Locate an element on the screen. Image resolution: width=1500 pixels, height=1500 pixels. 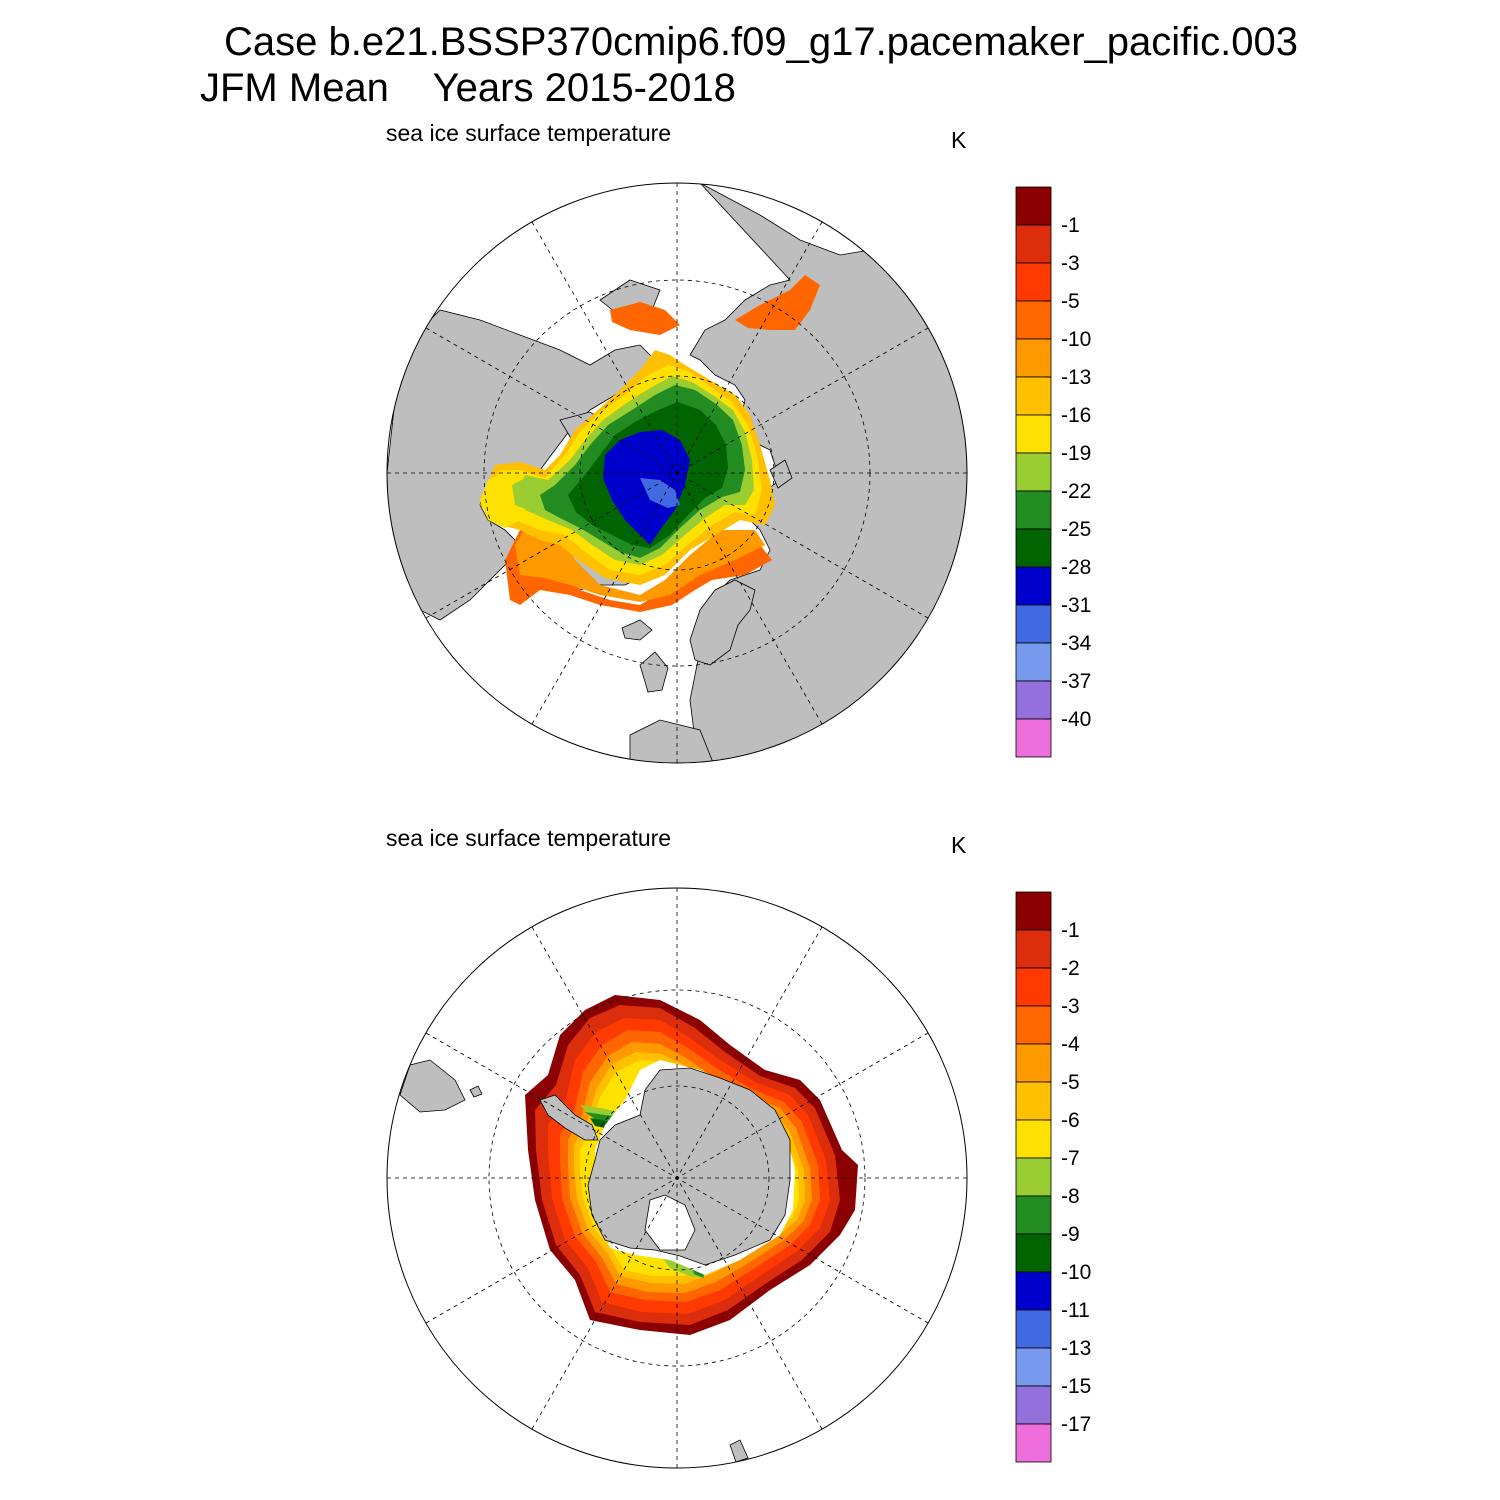
south-units-label: K is located at coordinates (959, 845).